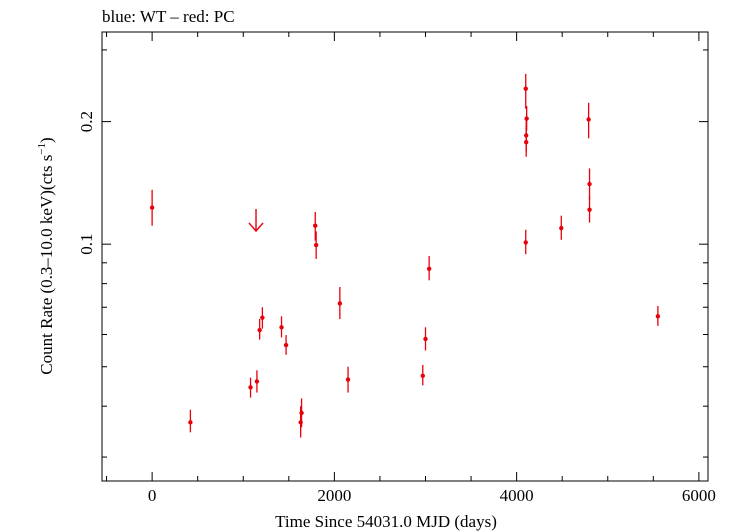 The height and width of the screenshot is (532, 733). Describe the element at coordinates (168, 16) in the screenshot. I see `chart-title: blue: WT – red: PC` at that location.